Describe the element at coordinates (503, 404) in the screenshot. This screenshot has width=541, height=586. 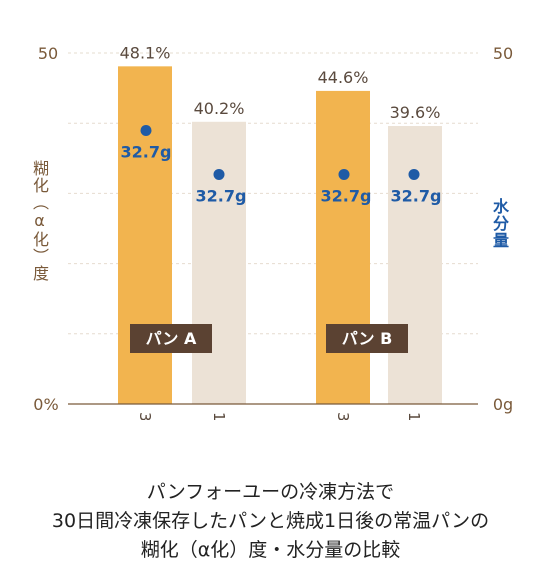
I see `right-axis-tick: 0g` at that location.